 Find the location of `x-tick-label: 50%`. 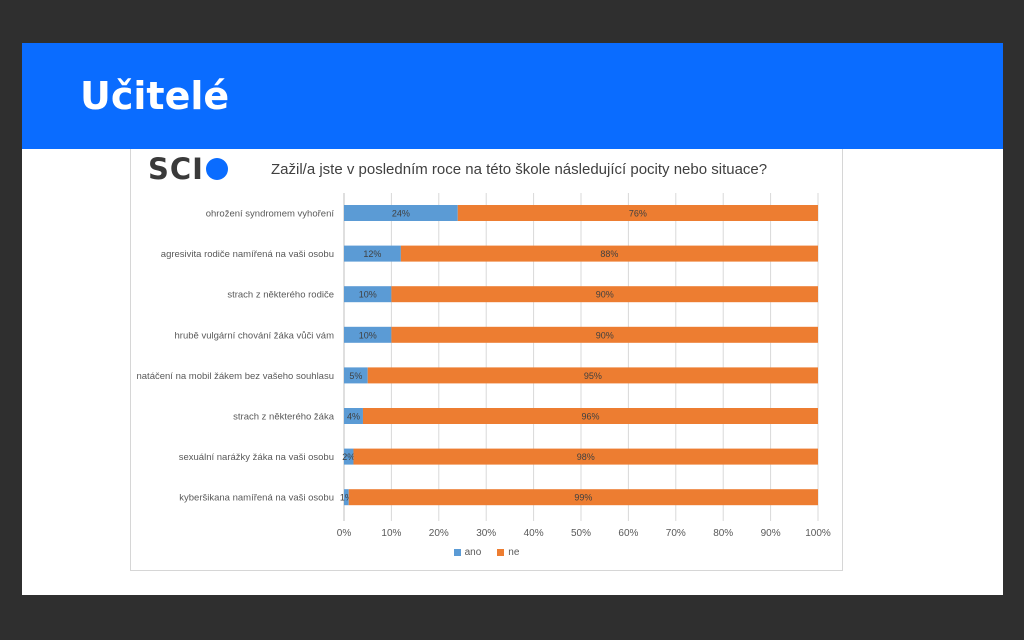

x-tick-label: 50% is located at coordinates (581, 533).